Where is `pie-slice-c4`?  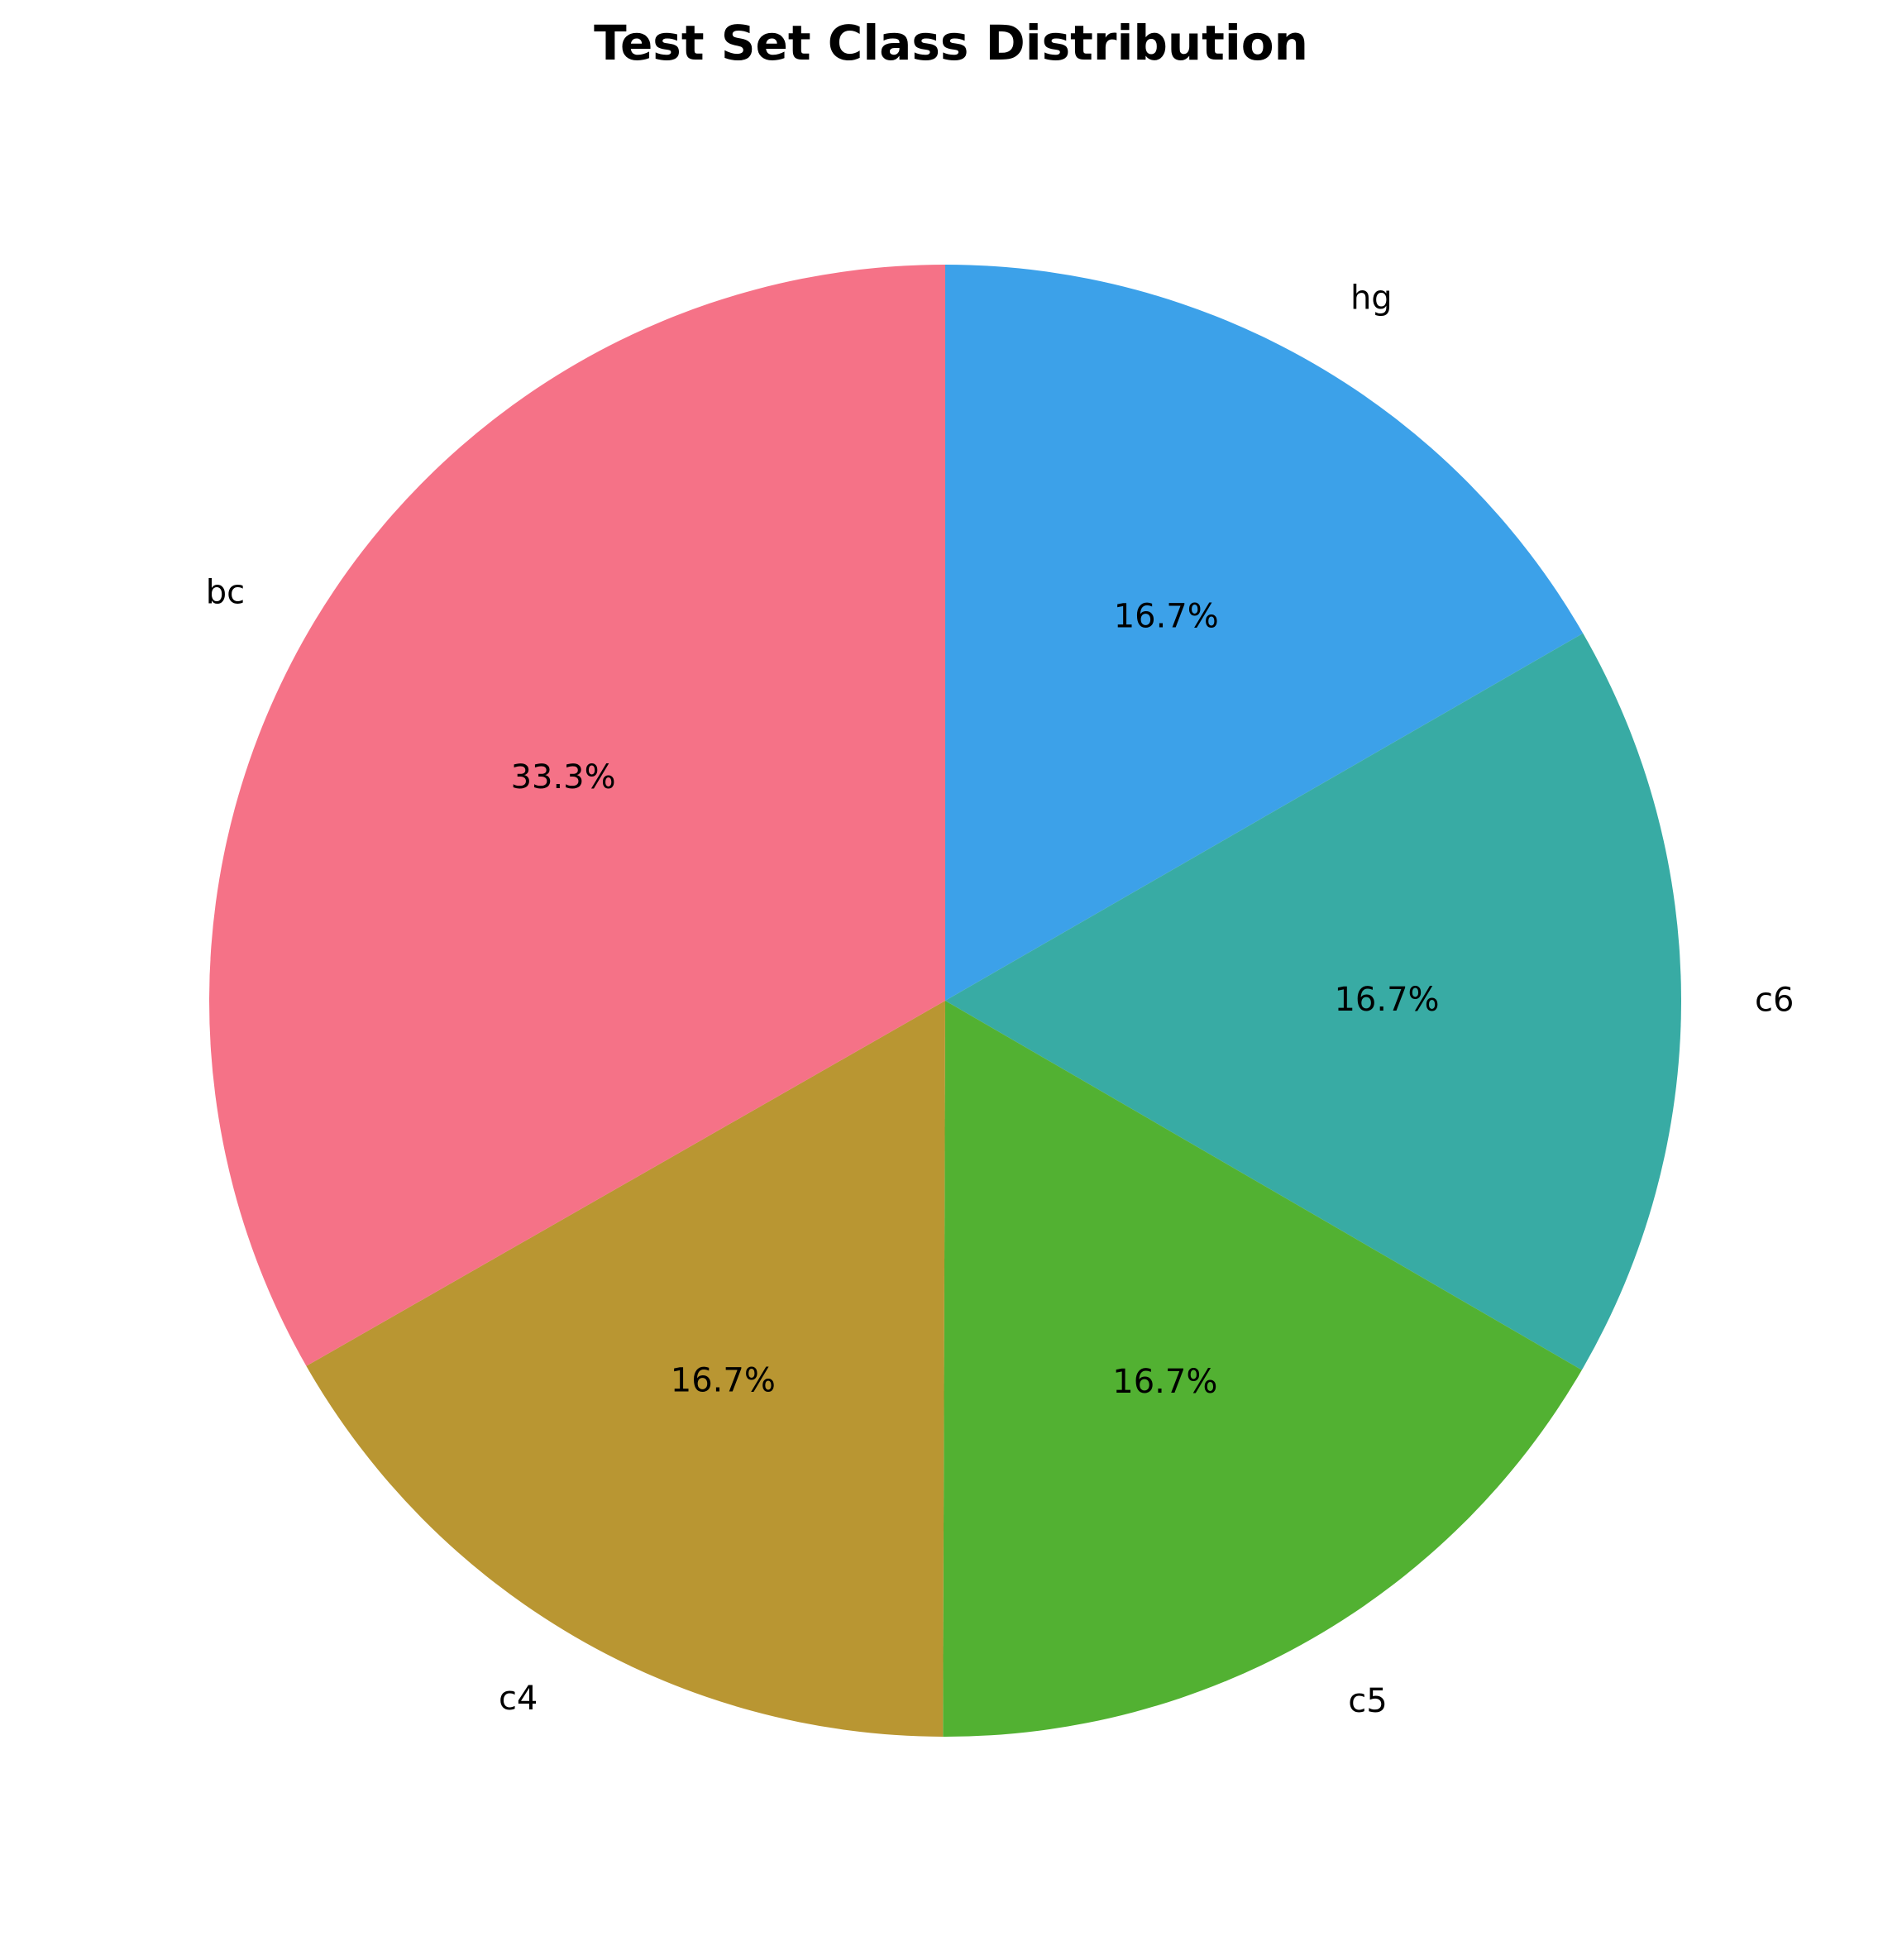
pie-slice-c4 is located at coordinates (626, 1369).